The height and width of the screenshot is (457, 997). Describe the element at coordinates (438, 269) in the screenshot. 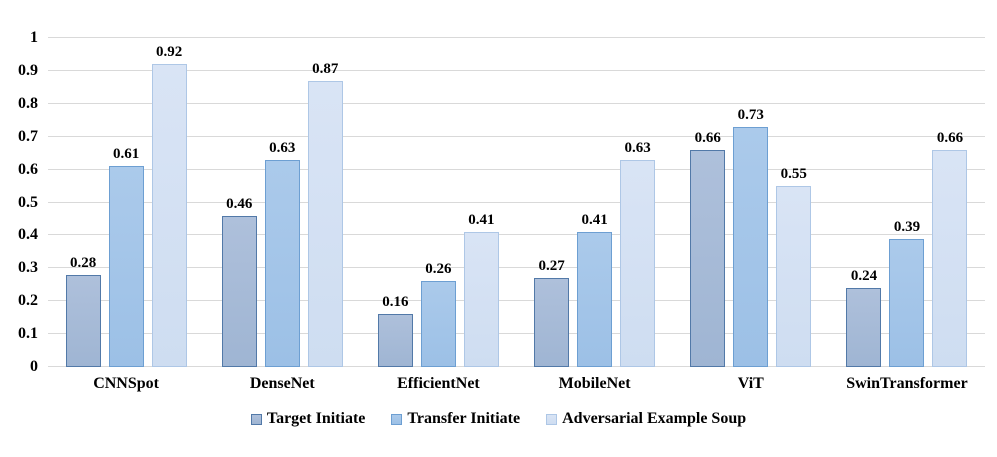

I see `bar-value-label: 0.26` at that location.